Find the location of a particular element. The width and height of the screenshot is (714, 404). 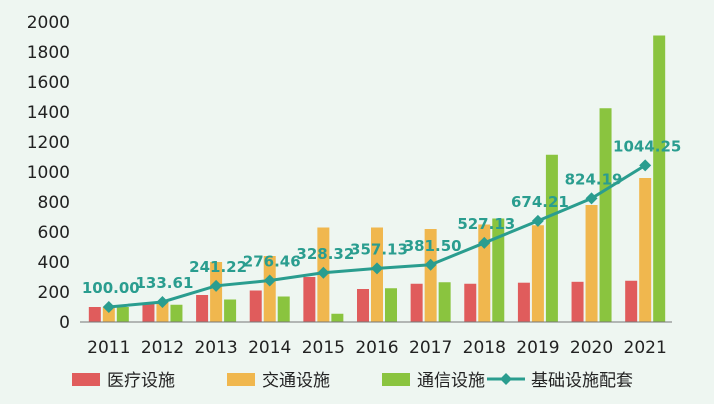

data-label-2014: 276.46 is located at coordinates (272, 262).